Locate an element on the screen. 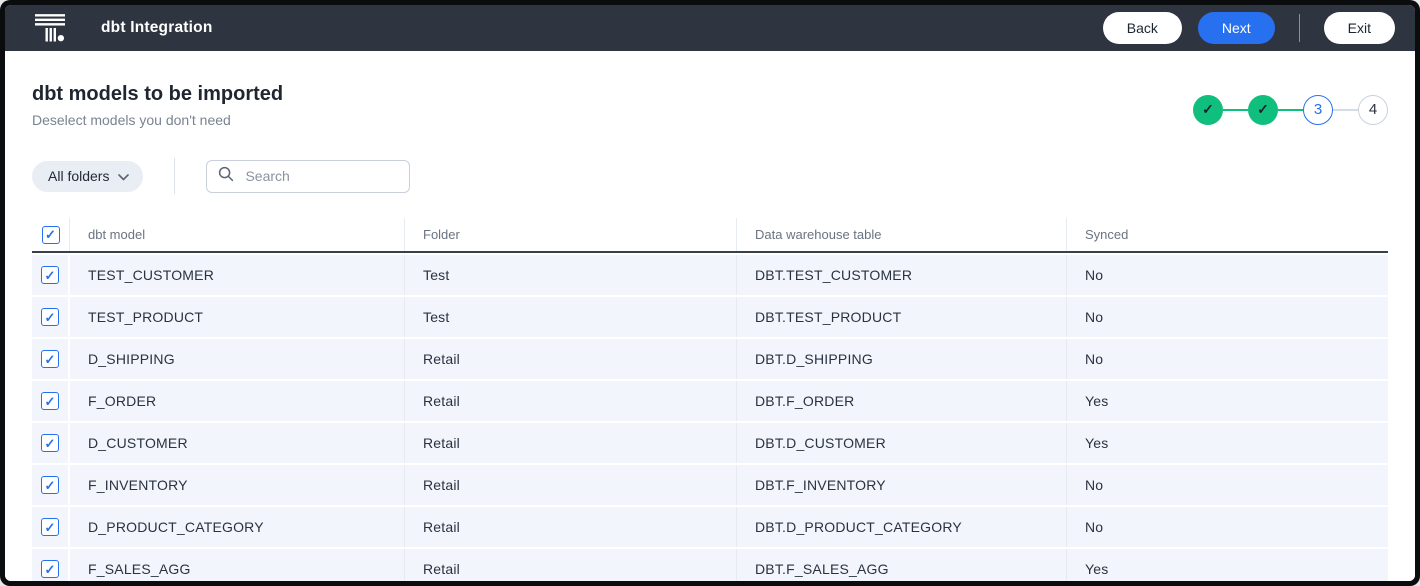  top-bar: dbt Integration Back Next Exit is located at coordinates (710, 28).